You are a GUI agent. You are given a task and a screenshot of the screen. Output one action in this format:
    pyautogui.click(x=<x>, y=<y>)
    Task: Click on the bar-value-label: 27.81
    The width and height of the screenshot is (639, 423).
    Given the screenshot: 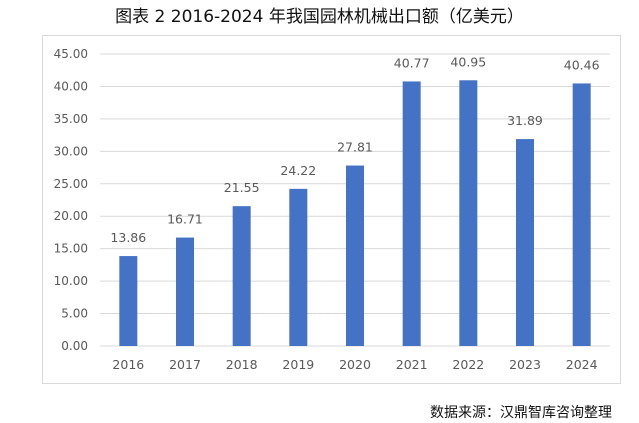 What is the action you would take?
    pyautogui.click(x=355, y=147)
    